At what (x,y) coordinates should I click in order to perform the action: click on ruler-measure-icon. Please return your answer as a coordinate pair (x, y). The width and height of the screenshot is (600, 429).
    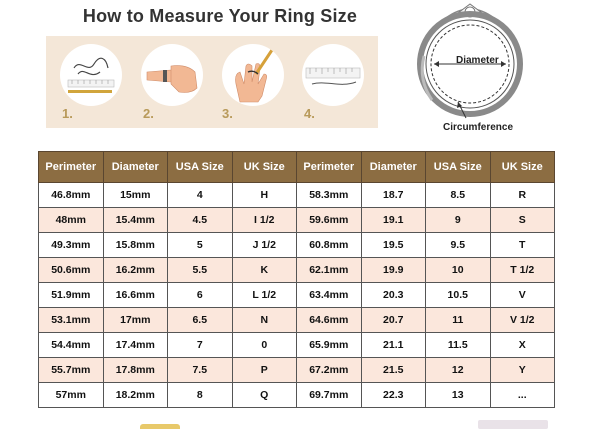
    Looking at the image, I should click on (333, 75).